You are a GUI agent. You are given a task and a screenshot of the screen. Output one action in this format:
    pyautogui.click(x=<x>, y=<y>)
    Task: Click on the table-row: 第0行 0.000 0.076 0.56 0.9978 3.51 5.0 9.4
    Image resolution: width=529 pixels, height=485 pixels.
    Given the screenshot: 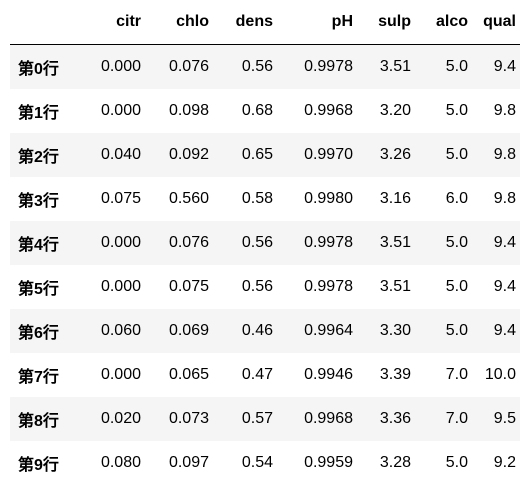 What is the action you would take?
    pyautogui.click(x=265, y=66)
    